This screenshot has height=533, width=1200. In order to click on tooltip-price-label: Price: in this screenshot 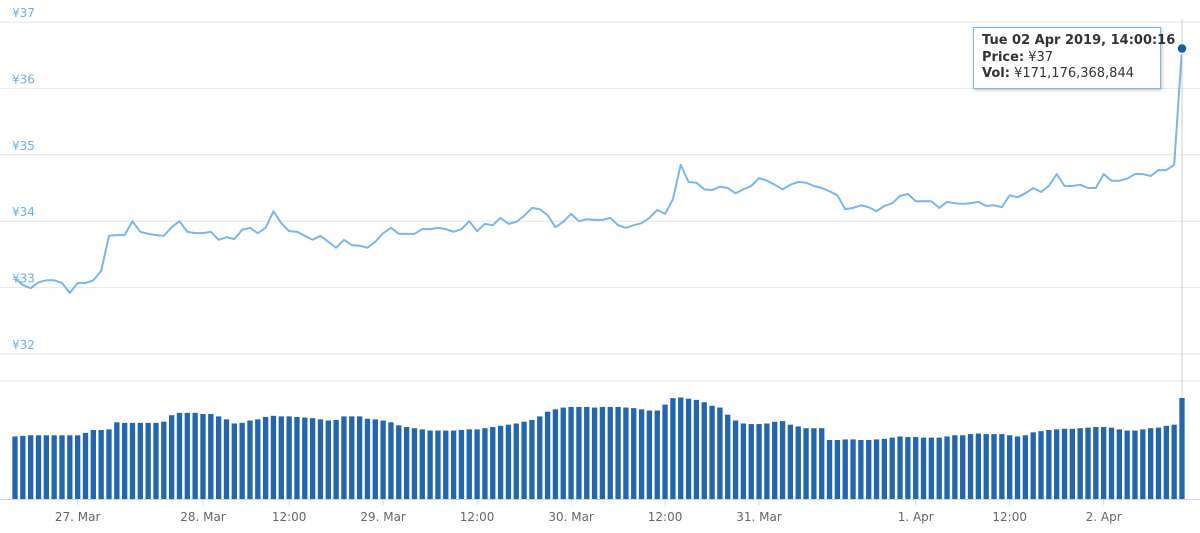, I will do `click(1003, 57)`.